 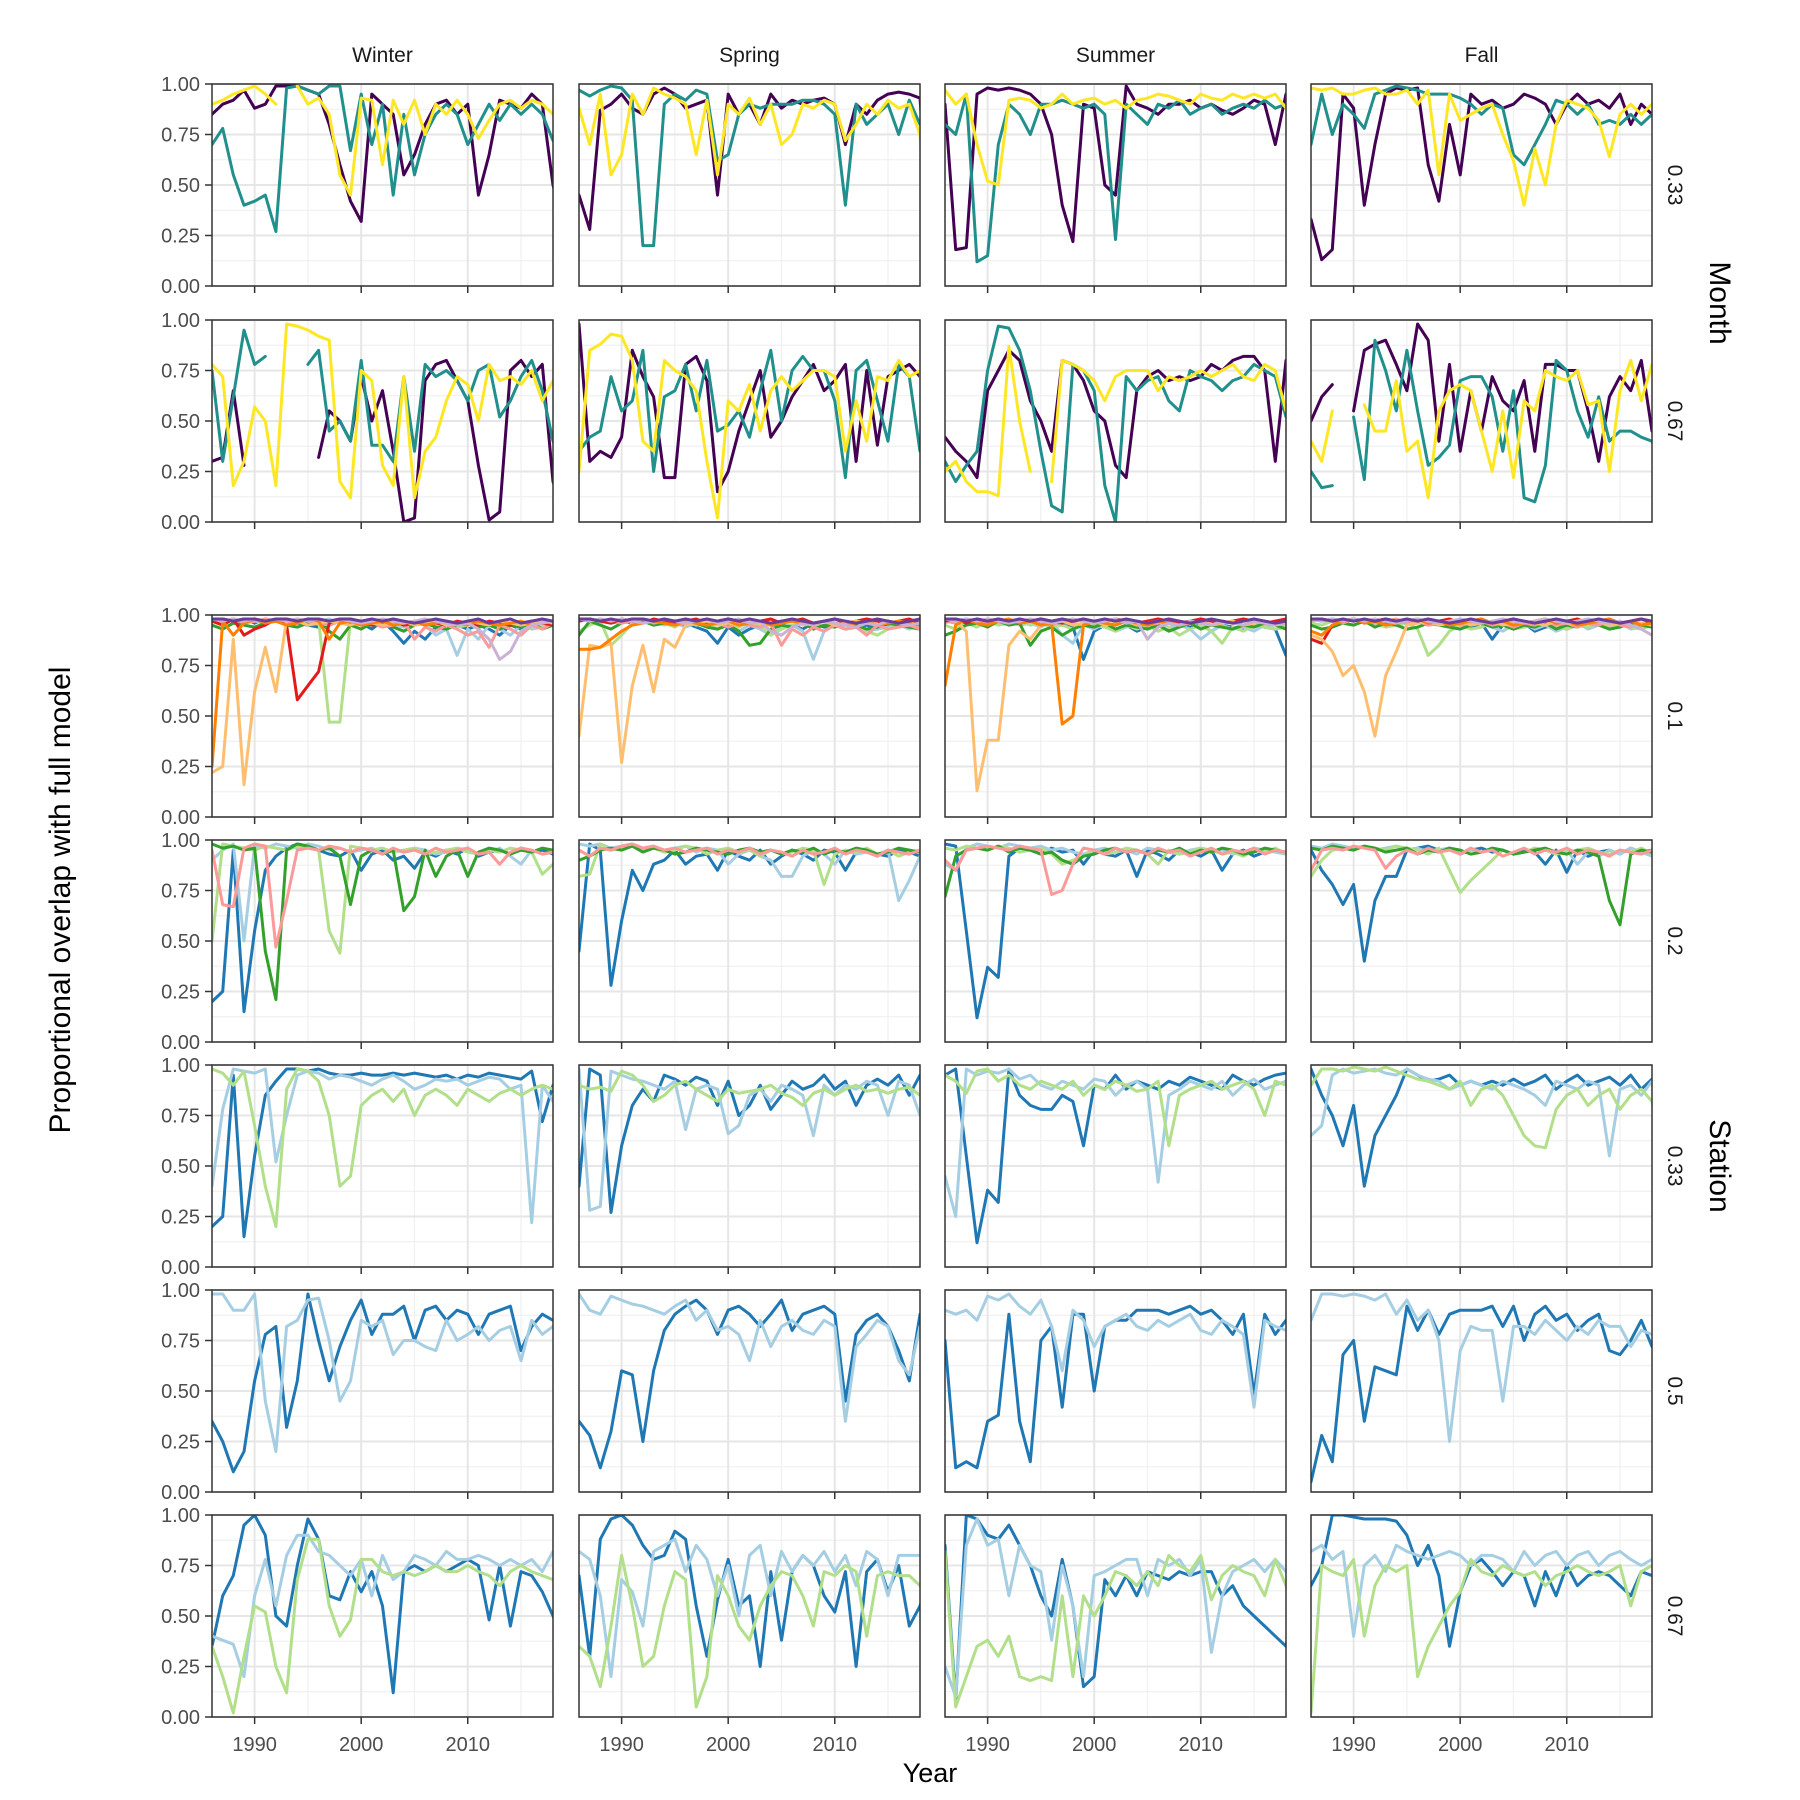 What do you see at coordinates (180, 372) in the screenshot?
I see `y-tick-label: 0.75` at bounding box center [180, 372].